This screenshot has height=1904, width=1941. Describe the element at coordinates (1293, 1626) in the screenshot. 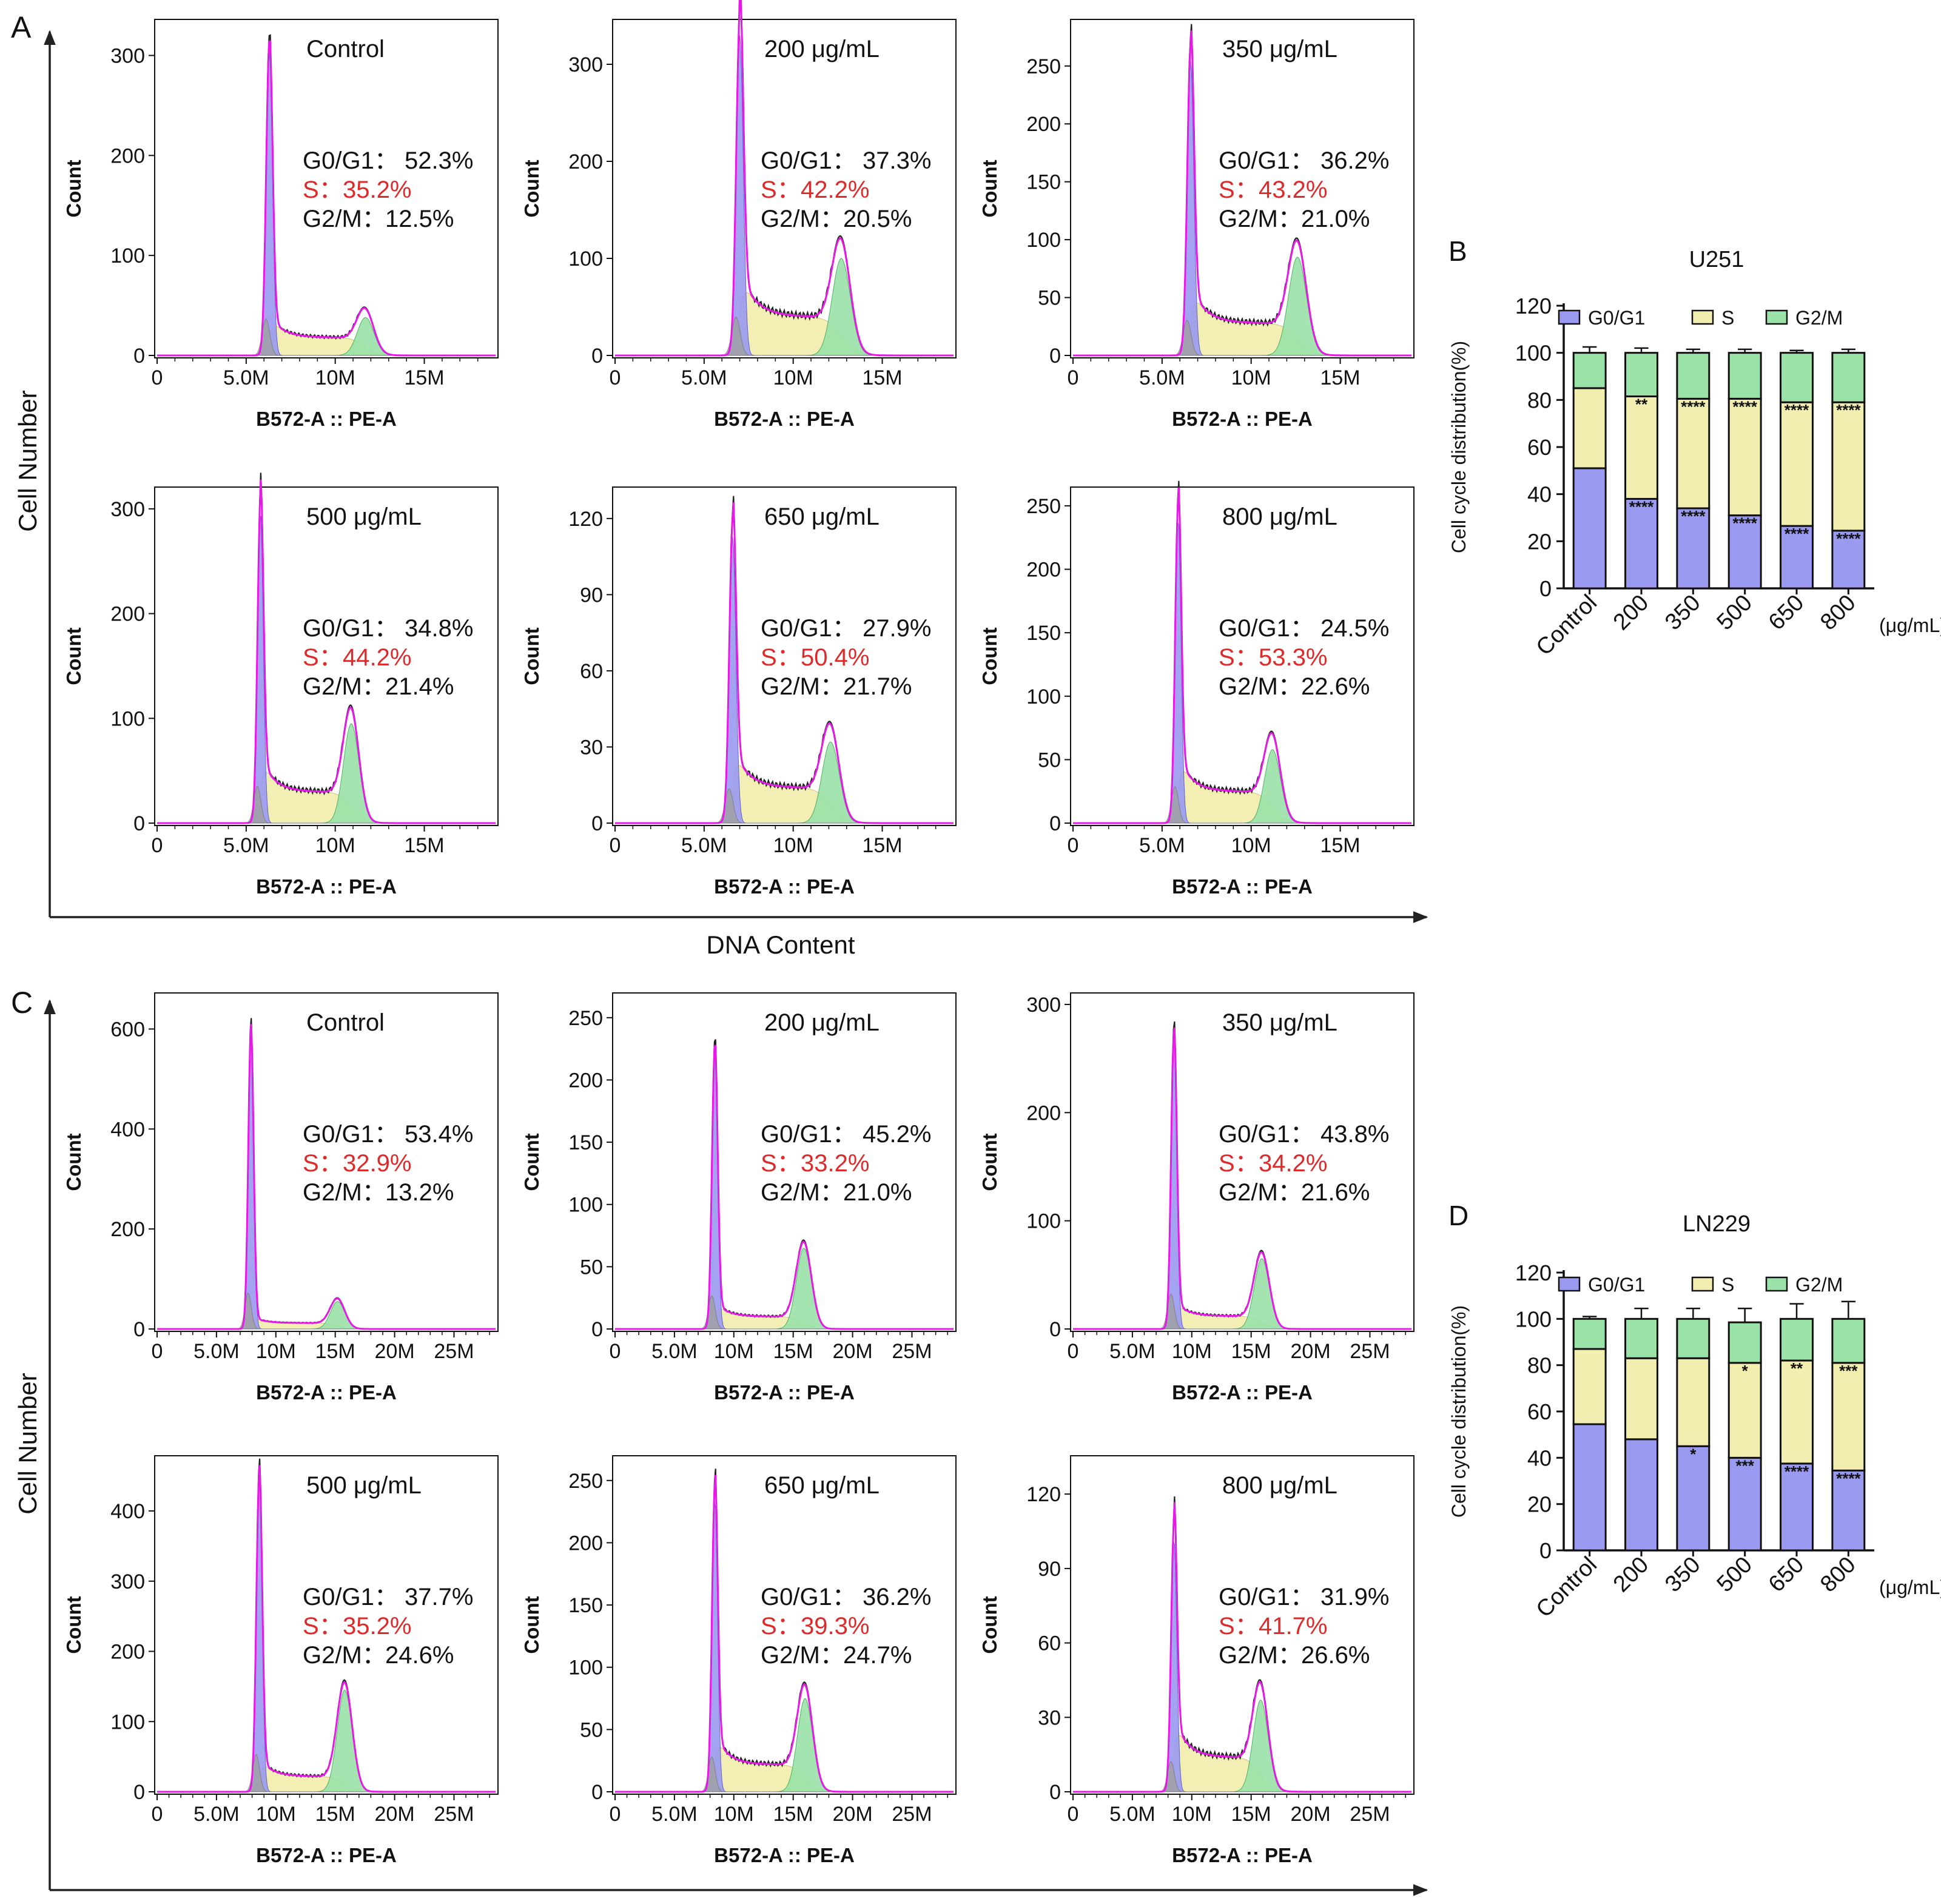

I see `s-phase-value: 41.7%` at that location.